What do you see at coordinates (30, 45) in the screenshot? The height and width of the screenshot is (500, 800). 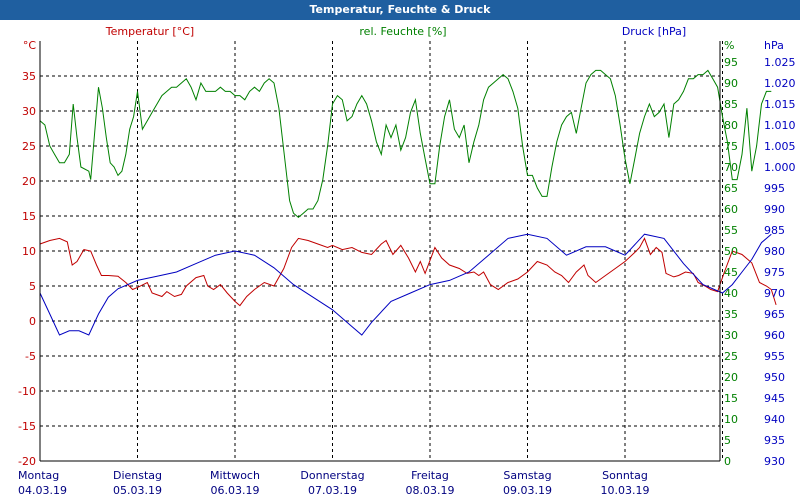 I see `temperature-unit-label: °C` at bounding box center [30, 45].